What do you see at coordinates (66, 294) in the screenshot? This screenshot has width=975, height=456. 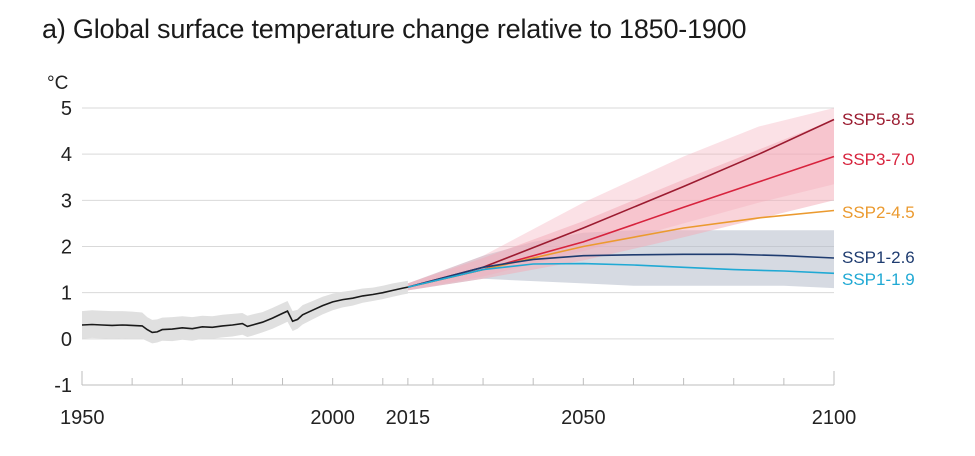 I see `y-tick-label: 1` at bounding box center [66, 294].